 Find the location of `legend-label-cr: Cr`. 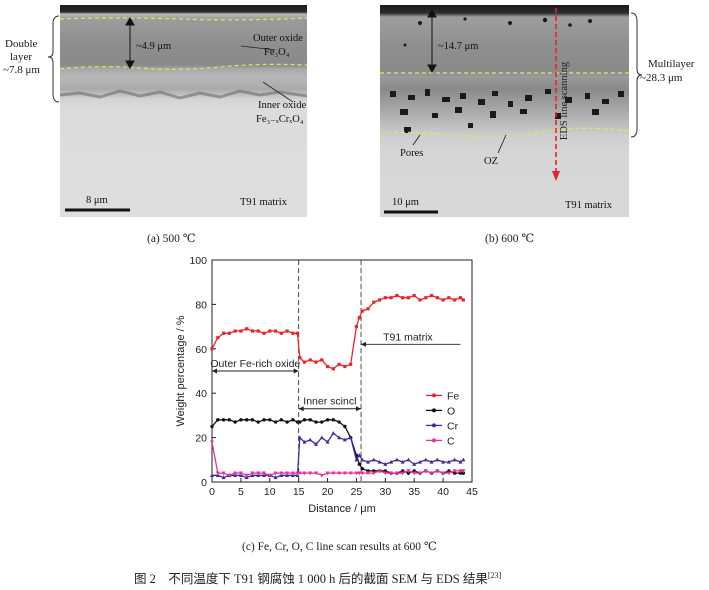

legend-label-cr: Cr is located at coordinates (453, 426).